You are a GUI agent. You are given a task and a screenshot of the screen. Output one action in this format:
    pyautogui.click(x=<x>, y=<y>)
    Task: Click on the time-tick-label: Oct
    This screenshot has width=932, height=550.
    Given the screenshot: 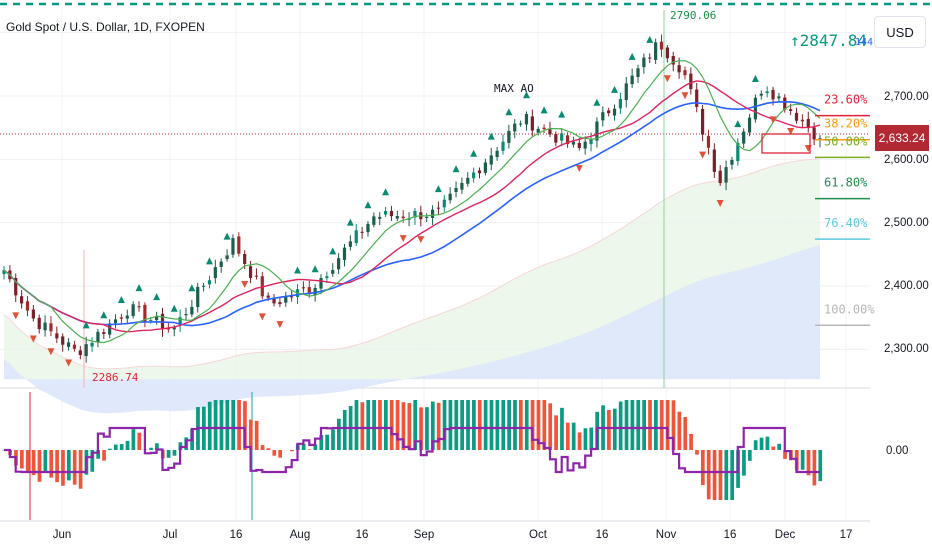 What is the action you would take?
    pyautogui.click(x=538, y=535)
    